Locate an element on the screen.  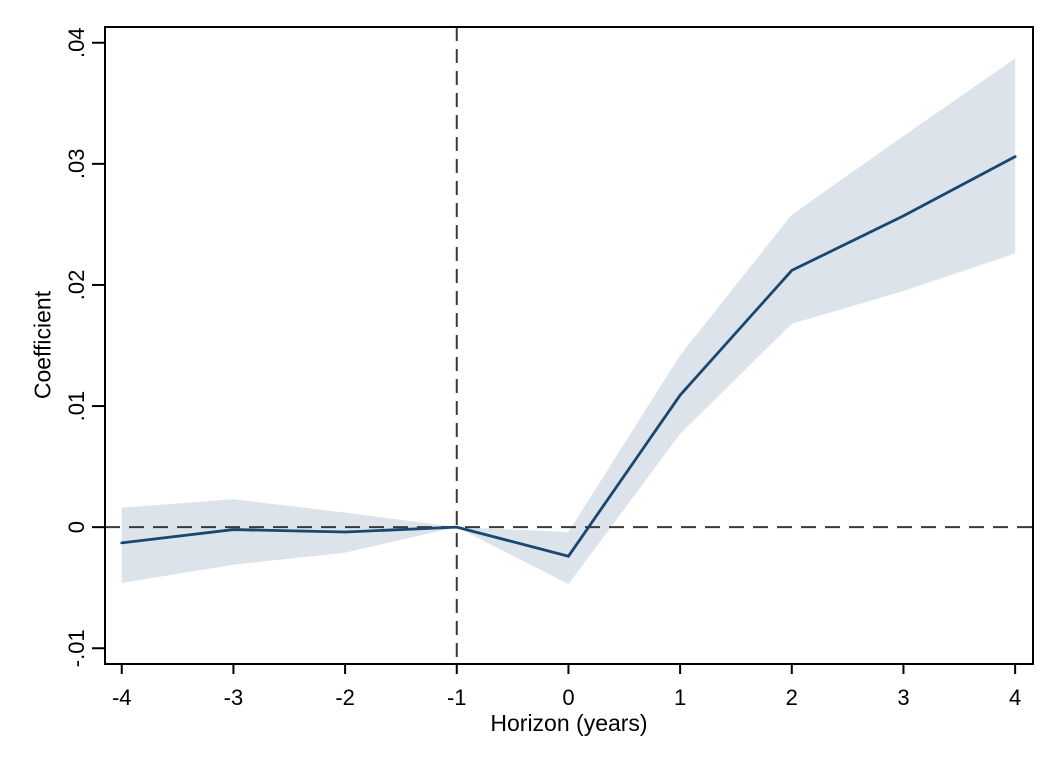
x-tick-label: 4 is located at coordinates (1015, 697).